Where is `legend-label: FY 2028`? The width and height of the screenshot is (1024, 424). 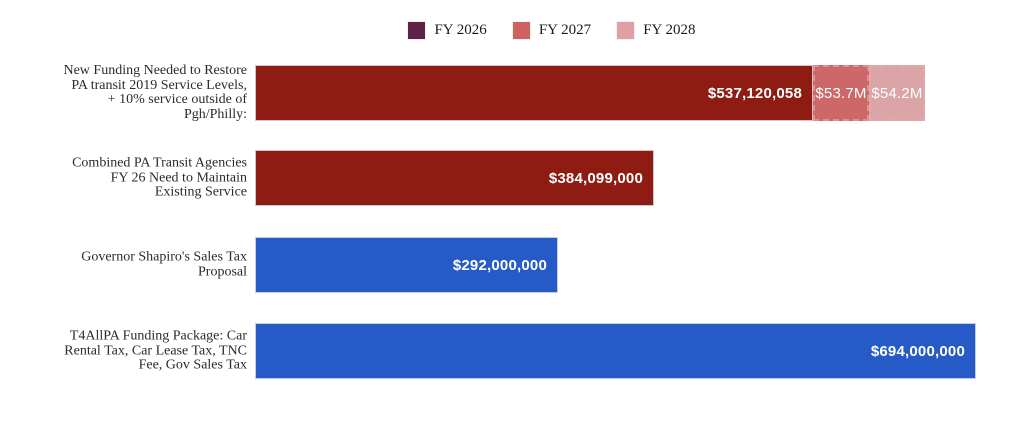 legend-label: FY 2028 is located at coordinates (669, 30).